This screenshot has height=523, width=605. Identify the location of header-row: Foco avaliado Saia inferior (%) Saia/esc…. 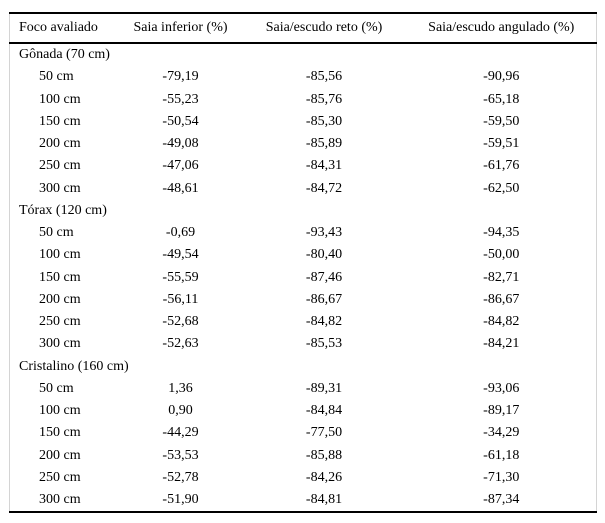
(303, 28).